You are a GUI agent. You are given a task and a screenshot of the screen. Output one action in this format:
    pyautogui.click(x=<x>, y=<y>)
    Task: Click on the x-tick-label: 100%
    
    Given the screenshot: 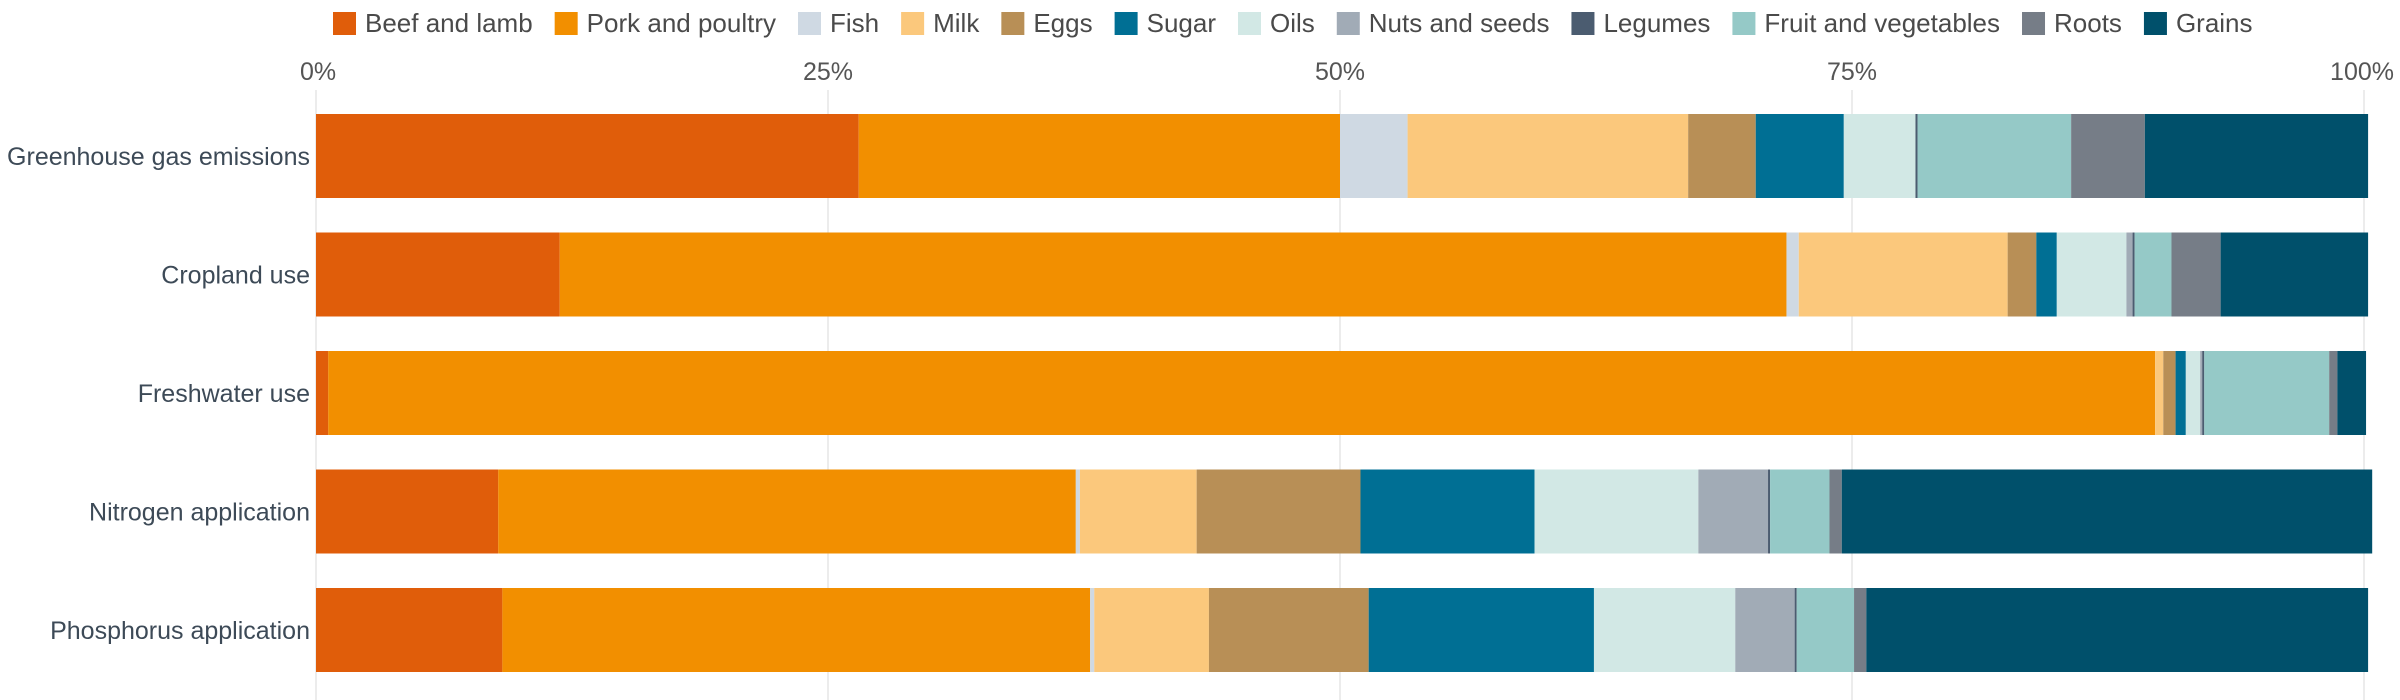 What is the action you would take?
    pyautogui.click(x=2362, y=72)
    